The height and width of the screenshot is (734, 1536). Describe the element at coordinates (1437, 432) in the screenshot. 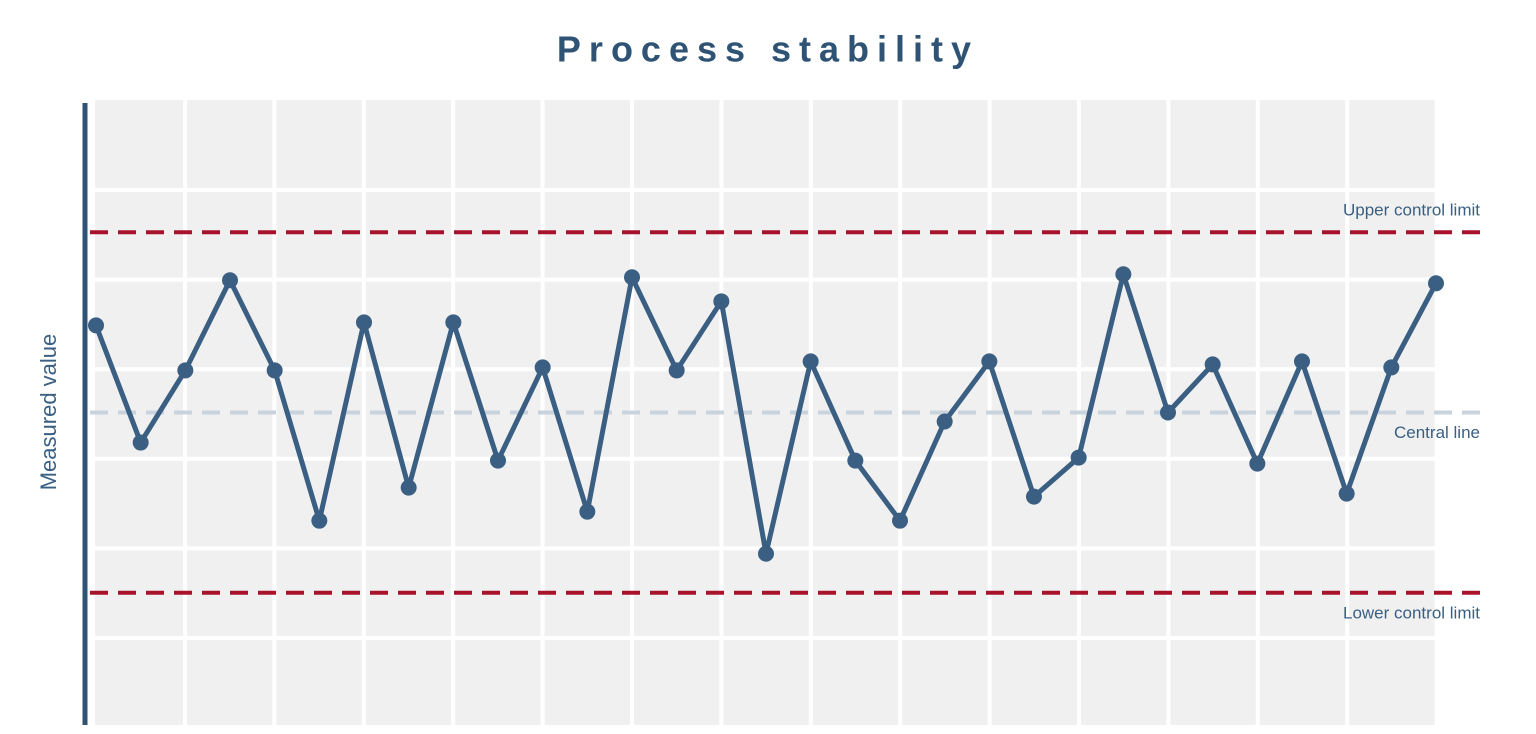

I see `control-line-label: Central line` at that location.